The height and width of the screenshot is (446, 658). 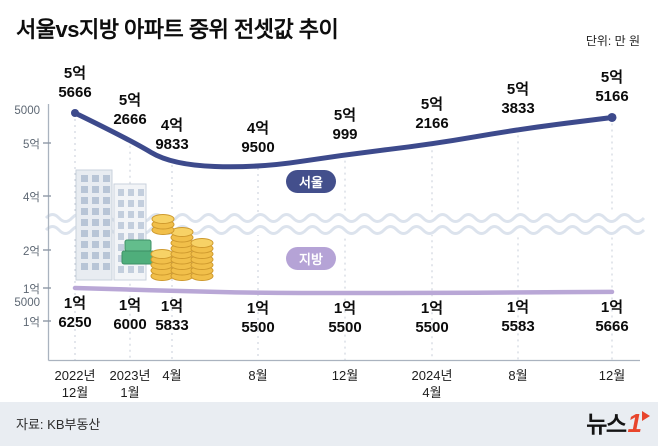 What do you see at coordinates (634, 423) in the screenshot?
I see `news1-logo-one: 1` at bounding box center [634, 423].